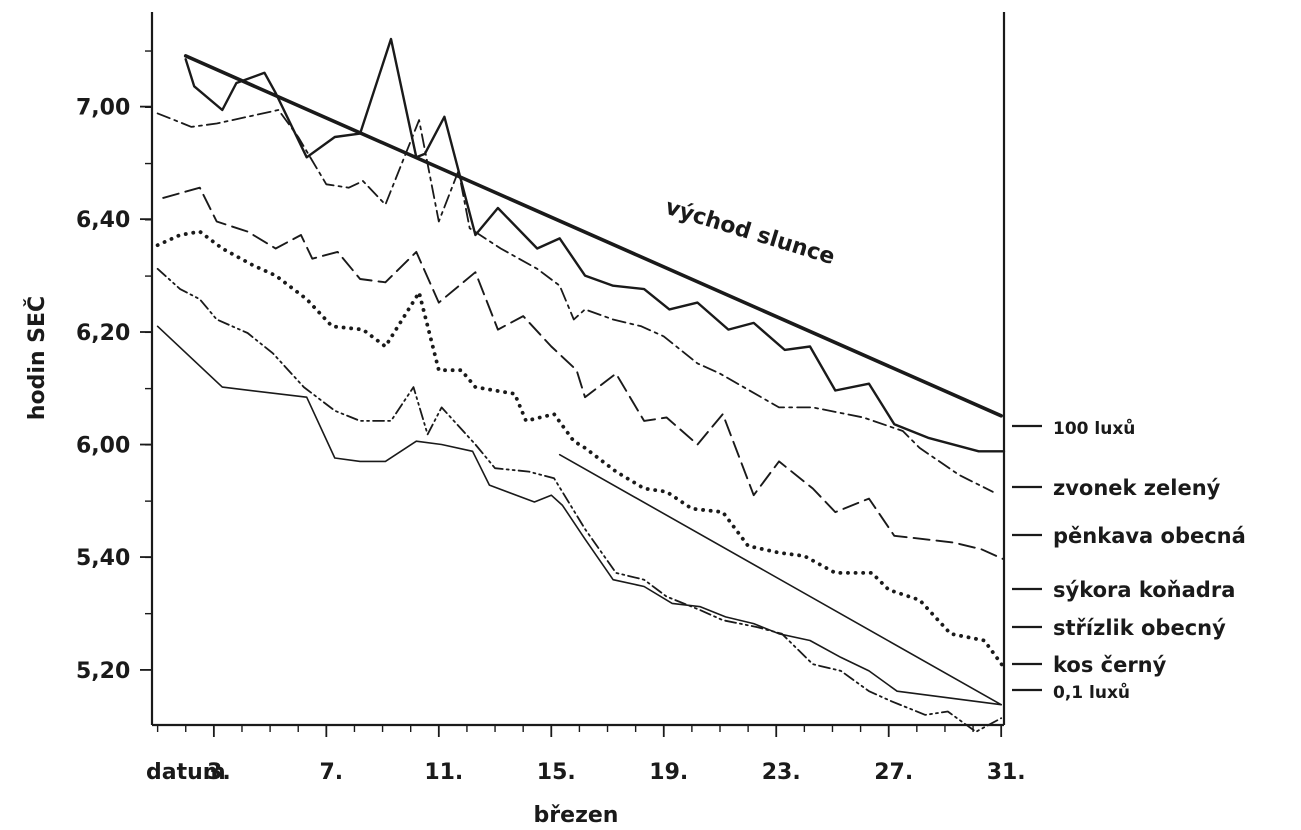  Describe the element at coordinates (668, 772) in the screenshot. I see `x-tick-label: 19.` at that location.